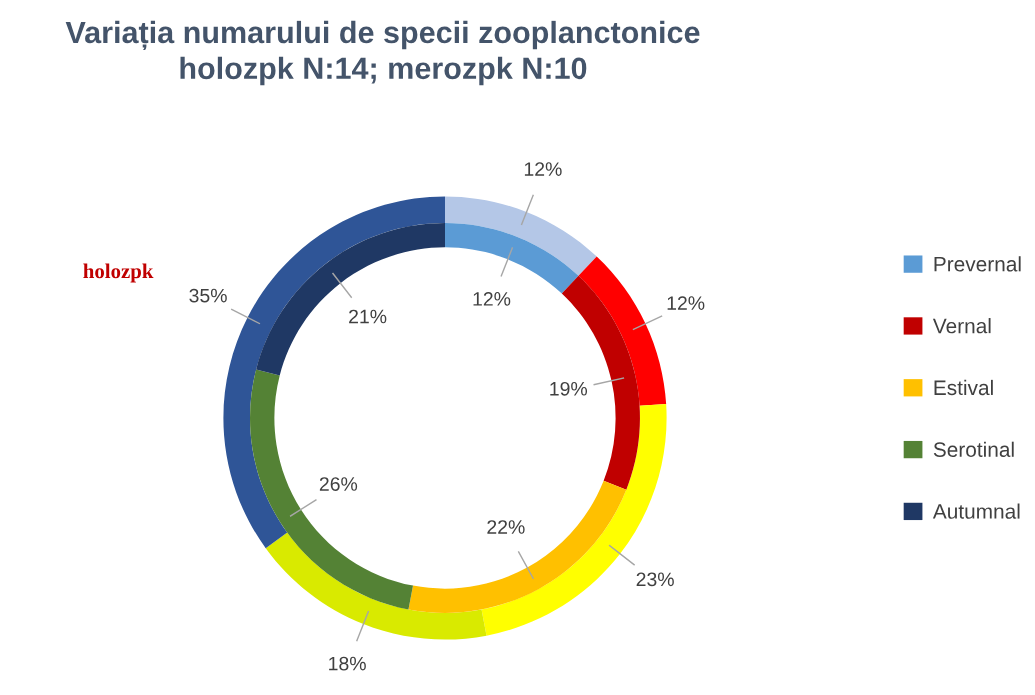  What do you see at coordinates (368, 316) in the screenshot?
I see `data-label: 21%` at bounding box center [368, 316].